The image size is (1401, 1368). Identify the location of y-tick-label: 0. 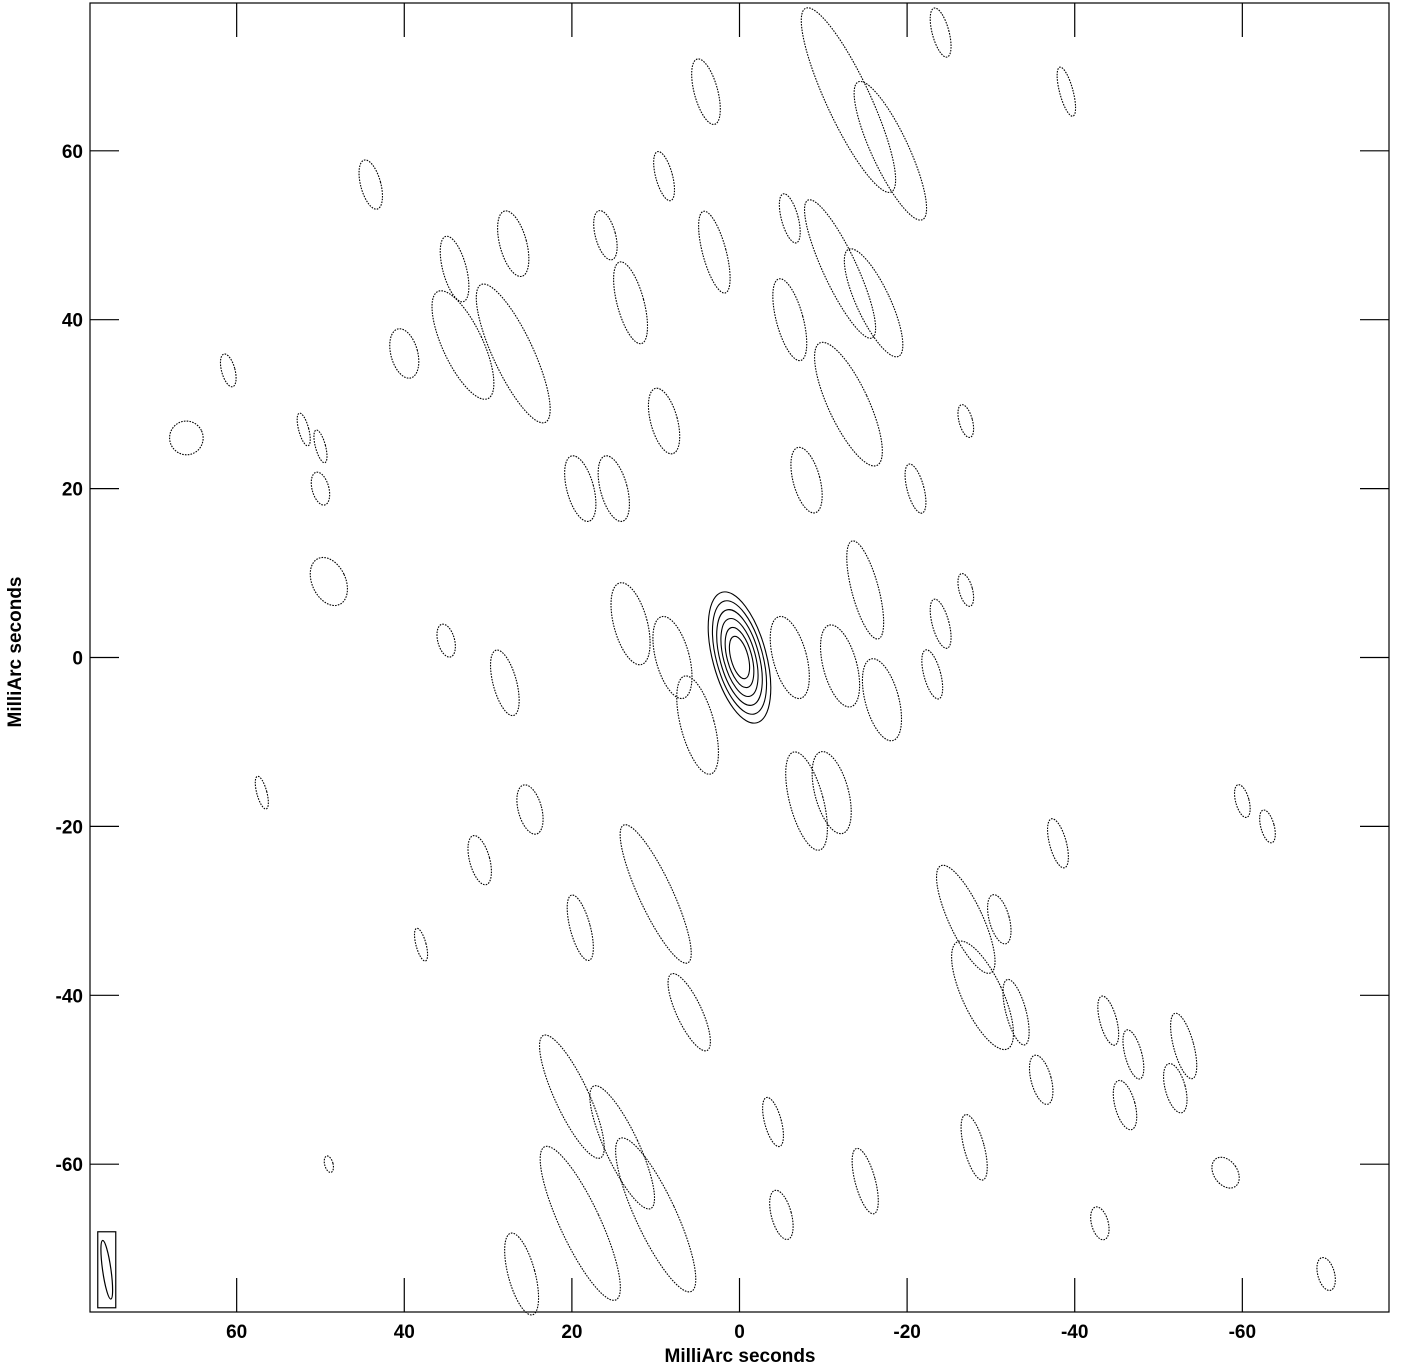
(77, 659).